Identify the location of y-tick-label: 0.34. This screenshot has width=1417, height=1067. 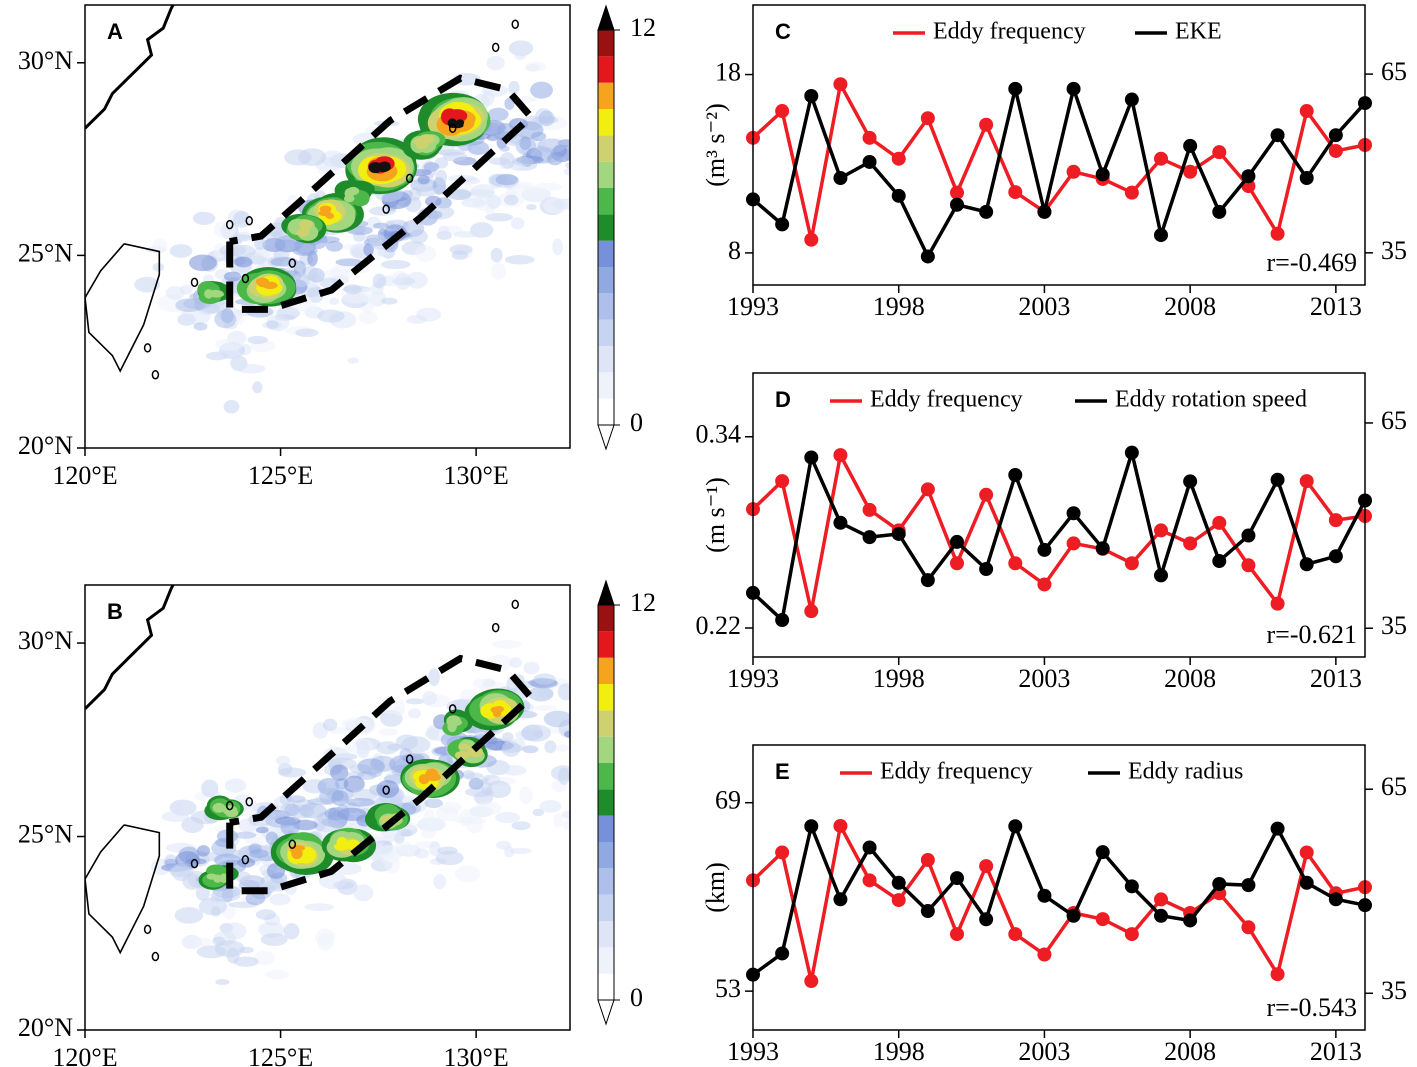
(719, 434).